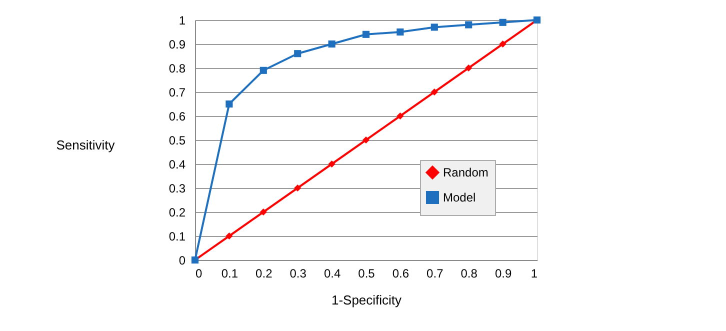  Describe the element at coordinates (264, 273) in the screenshot. I see `x-tick-label: 0.2` at that location.